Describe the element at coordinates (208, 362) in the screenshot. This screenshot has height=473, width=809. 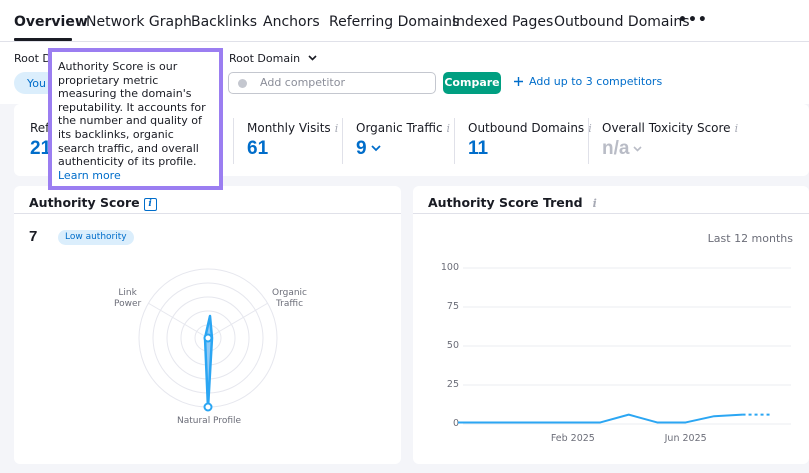
I see `radar-shape` at that location.